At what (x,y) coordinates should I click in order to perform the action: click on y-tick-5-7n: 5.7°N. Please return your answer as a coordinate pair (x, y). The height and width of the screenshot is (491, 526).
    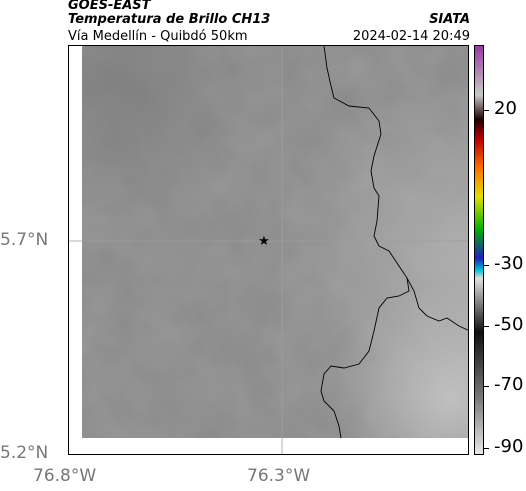
    Looking at the image, I should click on (24, 240).